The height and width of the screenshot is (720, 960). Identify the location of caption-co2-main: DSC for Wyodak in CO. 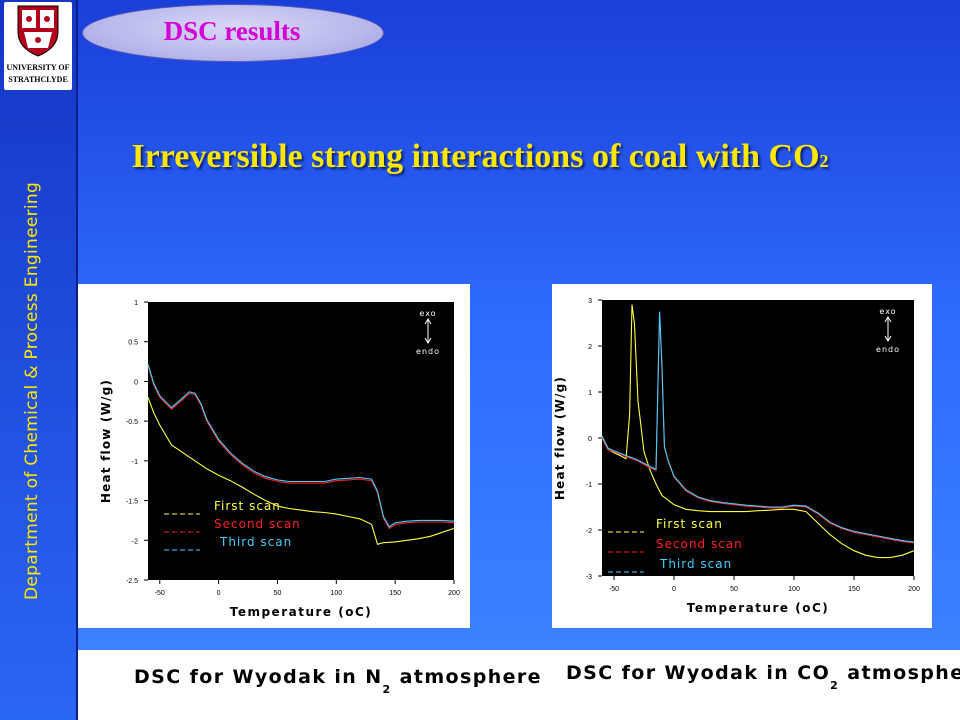
(698, 673).